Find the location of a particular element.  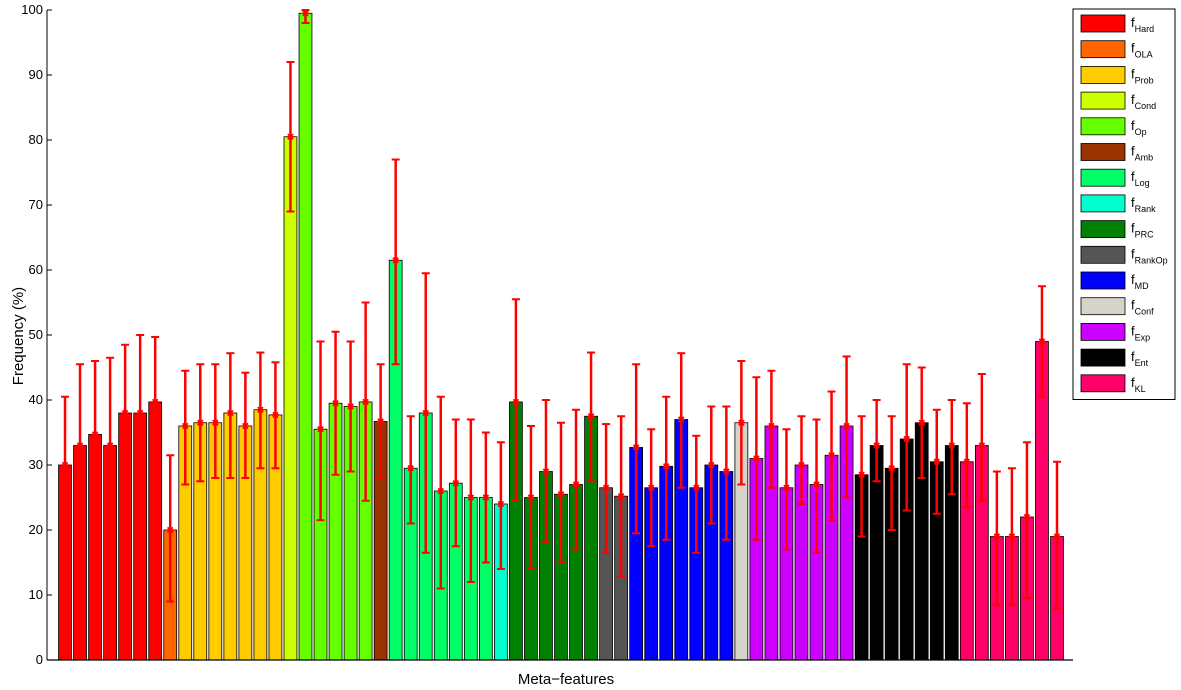

legend-label: fExp is located at coordinates (1140, 332).